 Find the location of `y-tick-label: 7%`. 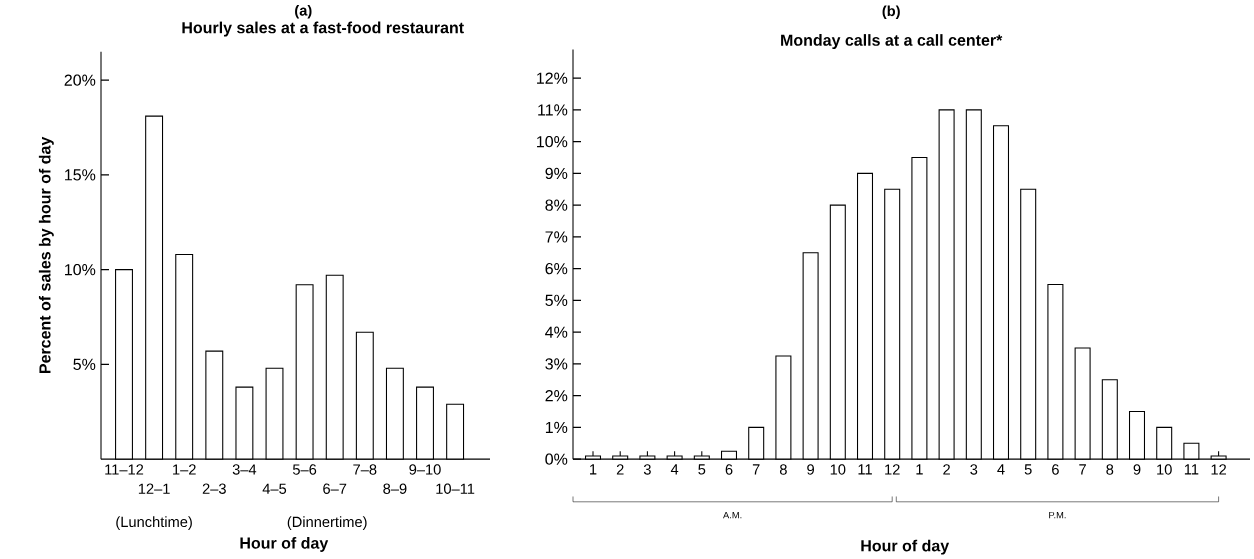

y-tick-label: 7% is located at coordinates (556, 237).